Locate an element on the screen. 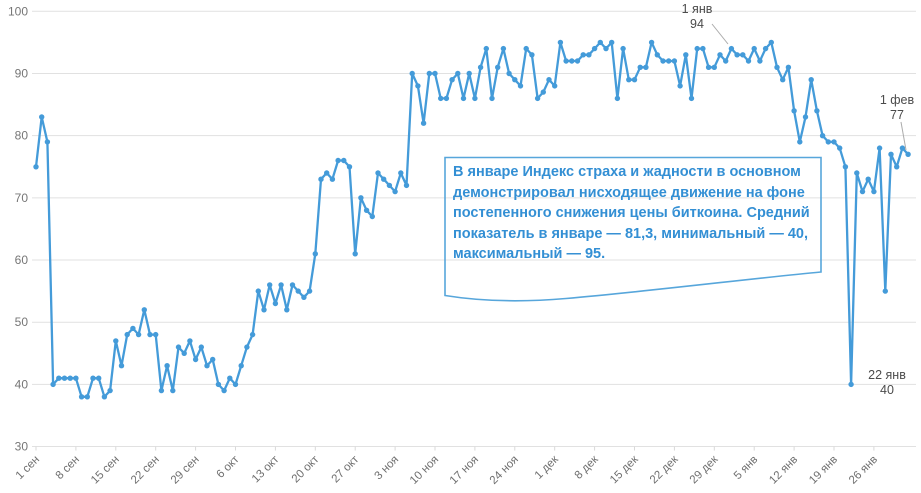 The image size is (921, 493). annotation-jan1: 1 янв 94 is located at coordinates (697, 17).